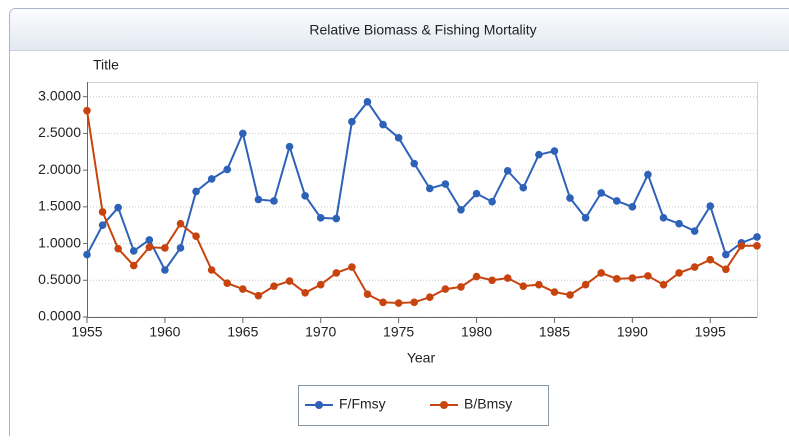 The width and height of the screenshot is (789, 441). Describe the element at coordinates (398, 332) in the screenshot. I see `x-tick-label: 1975` at that location.